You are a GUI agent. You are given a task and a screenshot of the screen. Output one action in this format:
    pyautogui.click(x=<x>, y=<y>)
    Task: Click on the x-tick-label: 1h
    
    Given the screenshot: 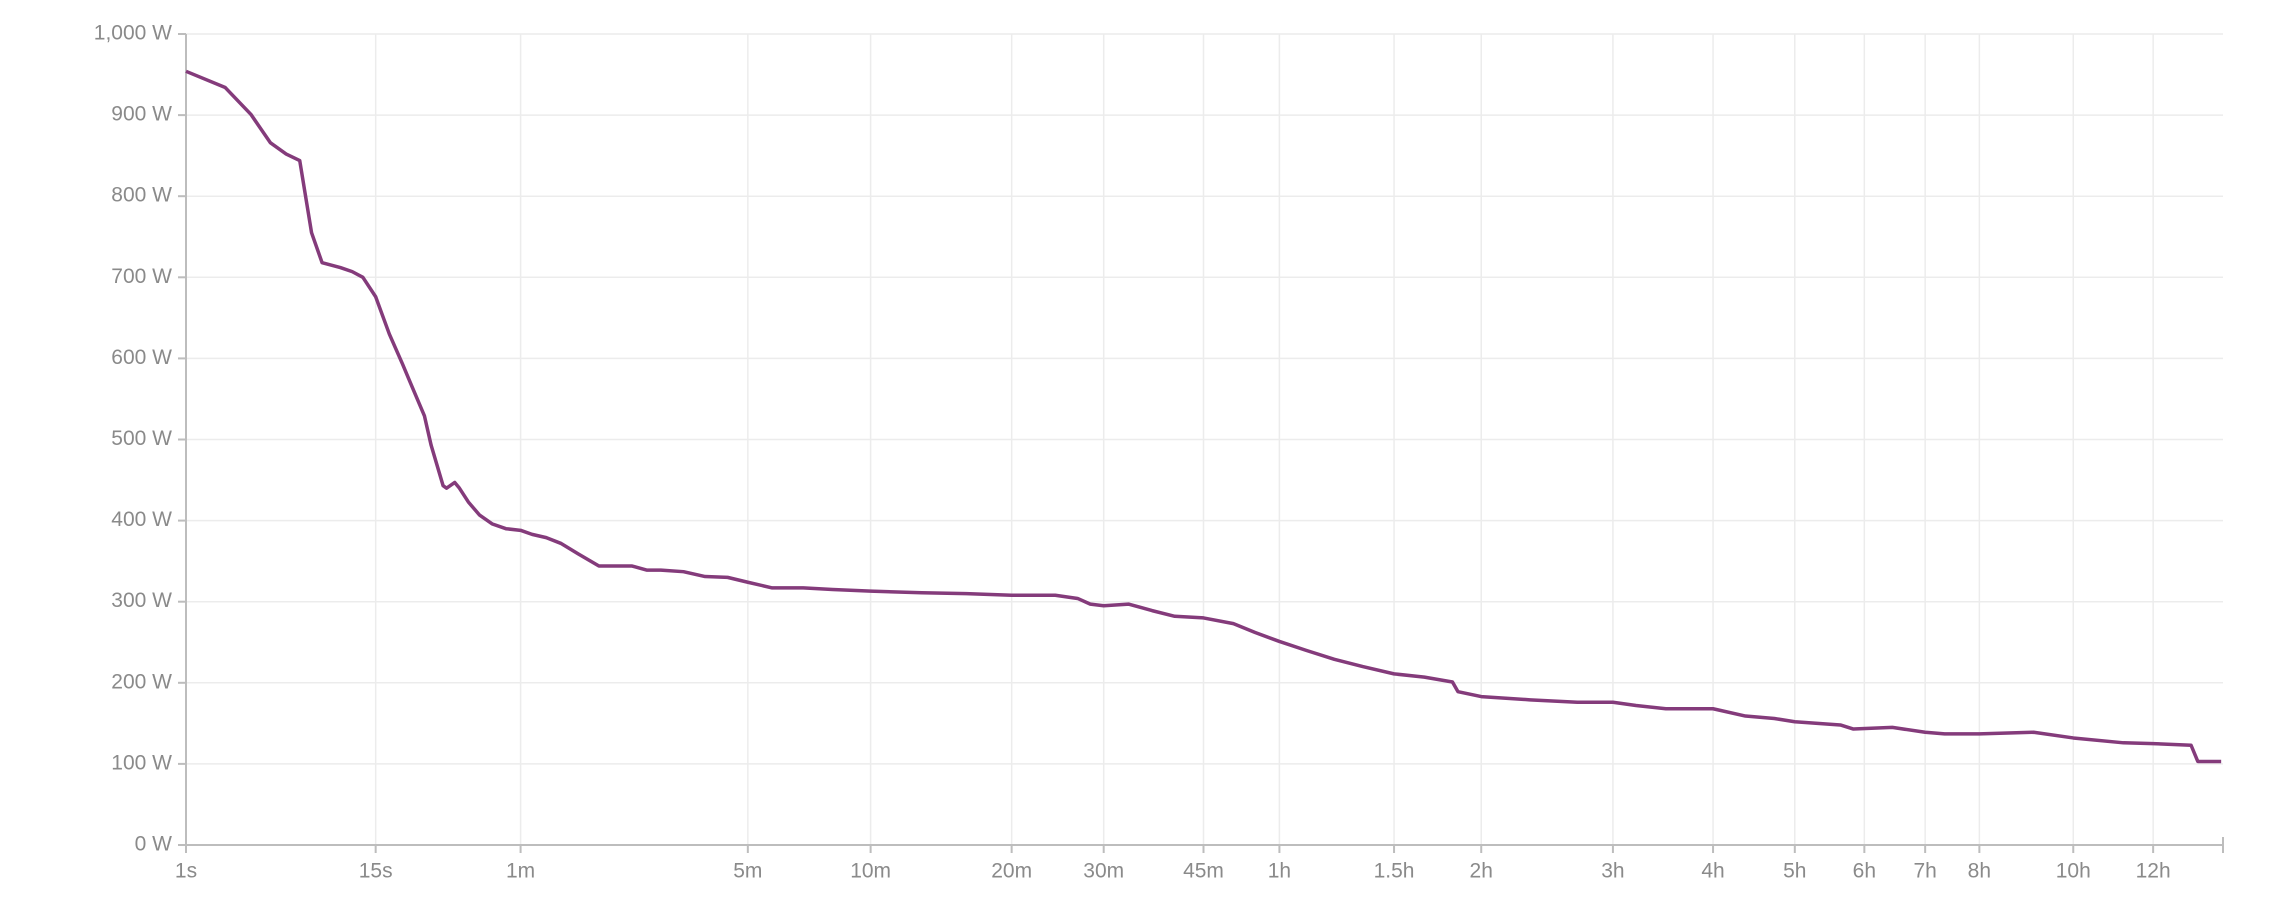 What is the action you would take?
    pyautogui.click(x=1279, y=871)
    